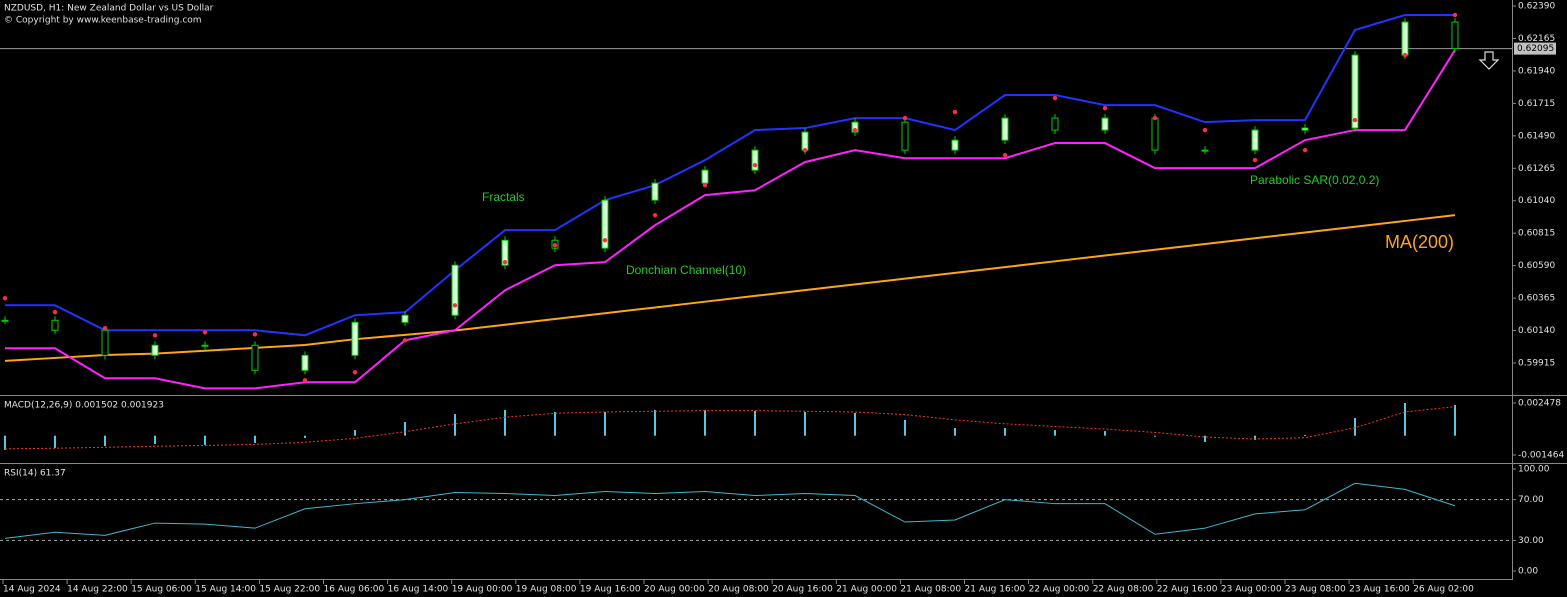 The width and height of the screenshot is (1567, 597). I want to click on y-tick-label: 0.61715, so click(1536, 104).